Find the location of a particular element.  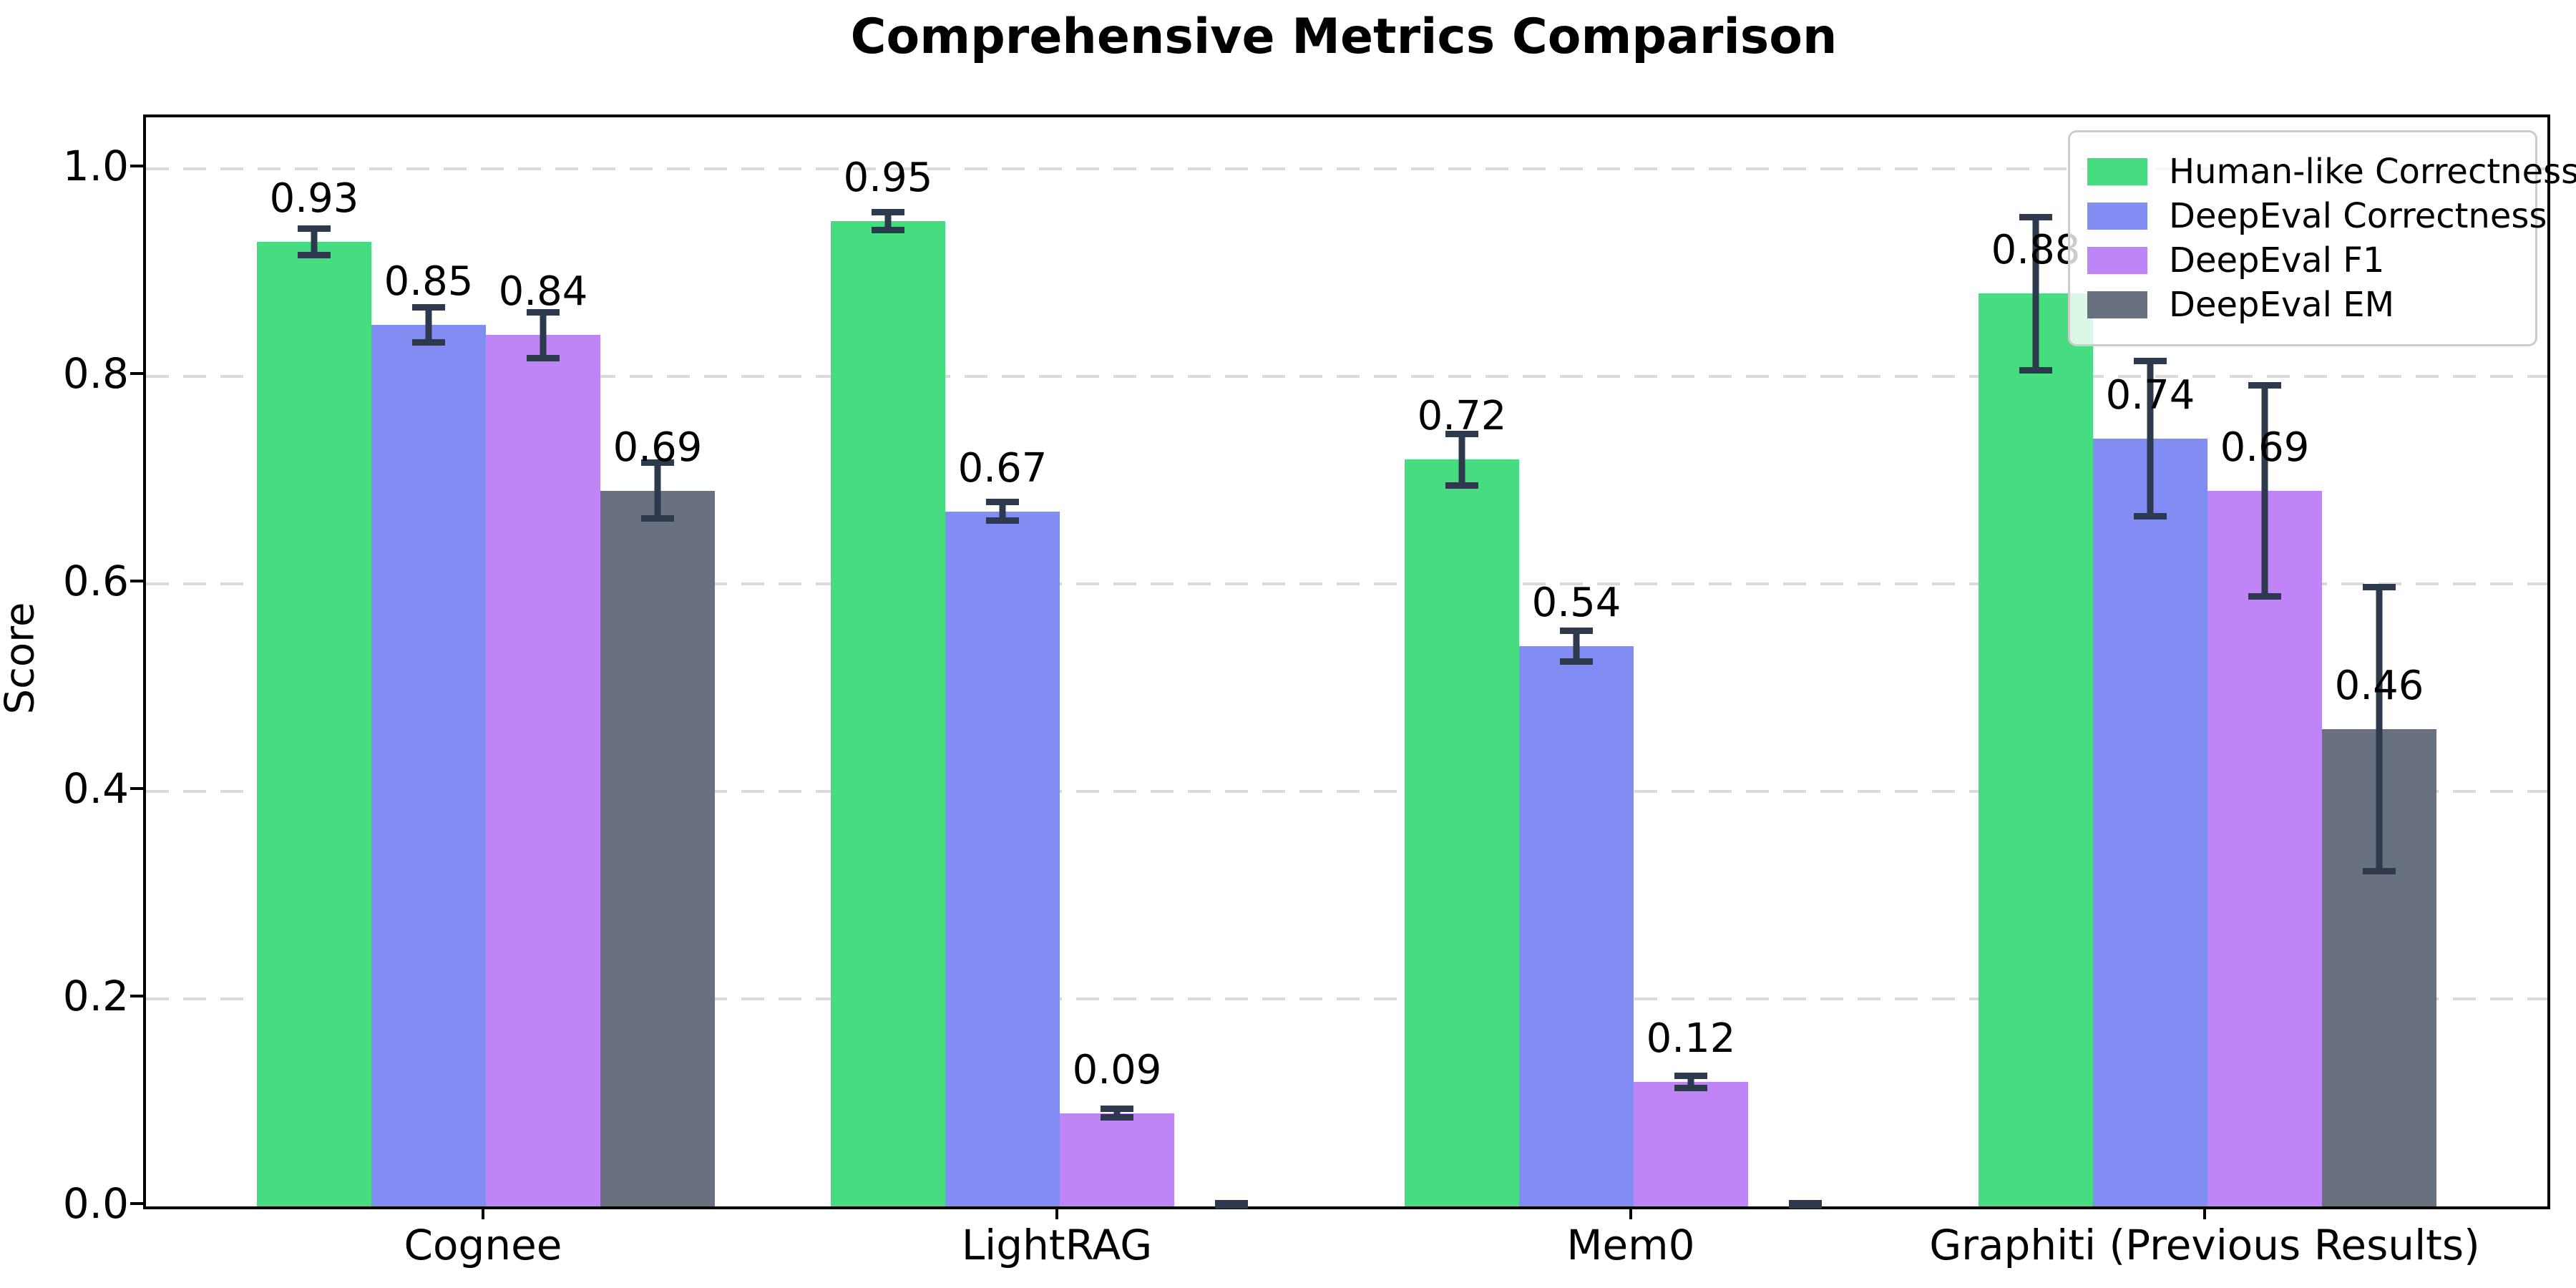

bar-value-label: 0.84 is located at coordinates (543, 292).